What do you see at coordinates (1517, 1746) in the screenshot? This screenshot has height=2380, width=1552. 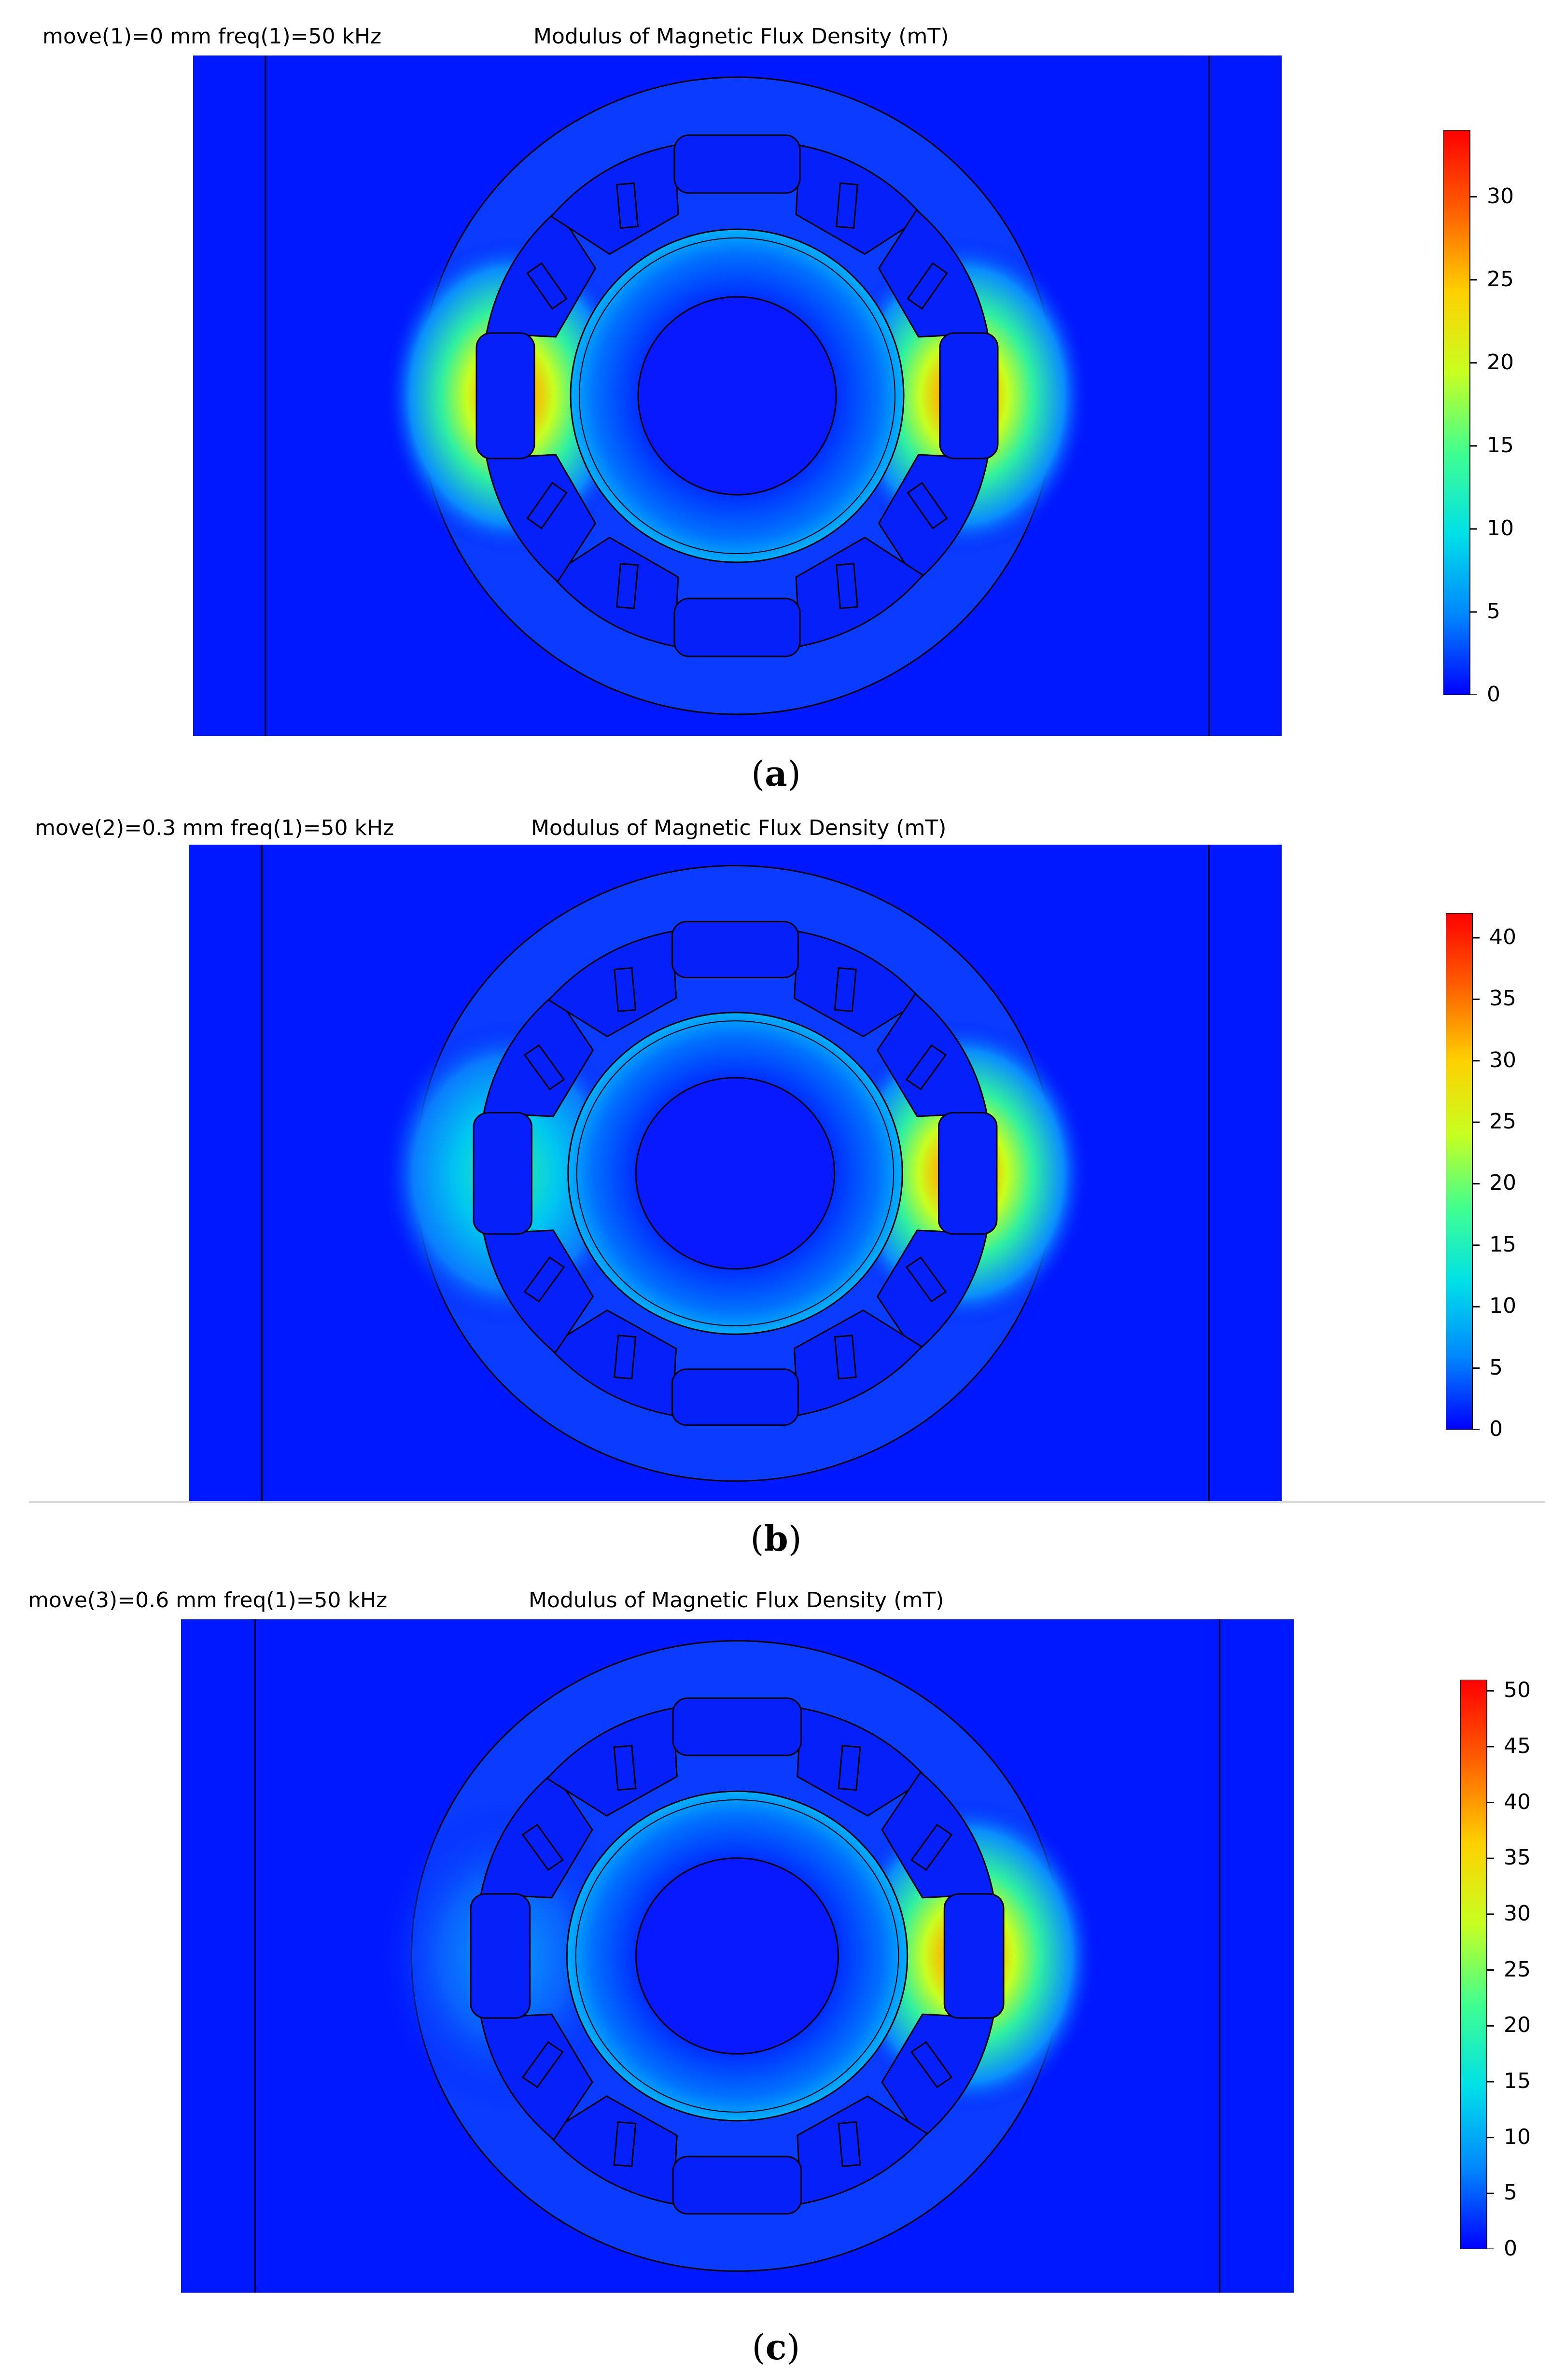 I see `colorbar-tick-label: 45` at bounding box center [1517, 1746].